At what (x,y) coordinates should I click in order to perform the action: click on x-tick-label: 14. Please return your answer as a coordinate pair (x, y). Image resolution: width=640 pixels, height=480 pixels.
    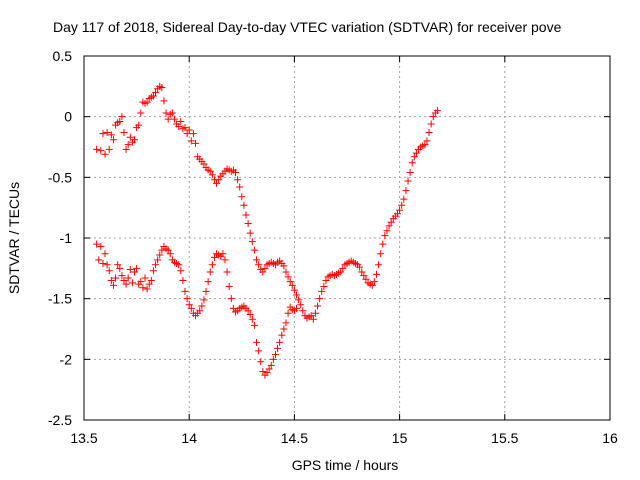
    Looking at the image, I should click on (189, 438).